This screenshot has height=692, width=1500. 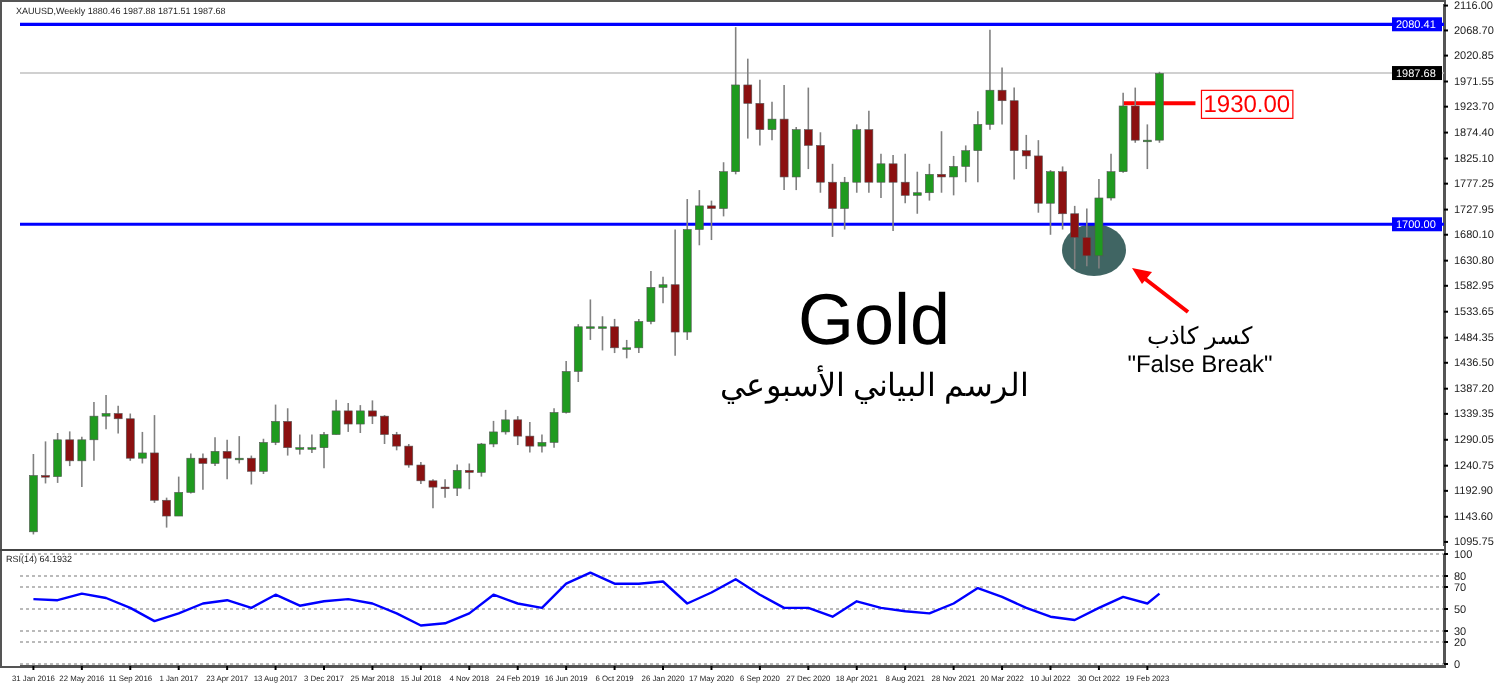 What do you see at coordinates (874, 319) in the screenshot?
I see `text: Gold` at bounding box center [874, 319].